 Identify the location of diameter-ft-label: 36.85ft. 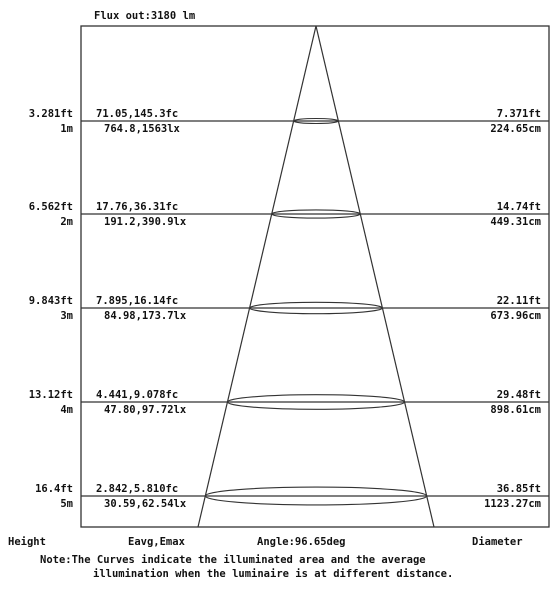
(519, 489).